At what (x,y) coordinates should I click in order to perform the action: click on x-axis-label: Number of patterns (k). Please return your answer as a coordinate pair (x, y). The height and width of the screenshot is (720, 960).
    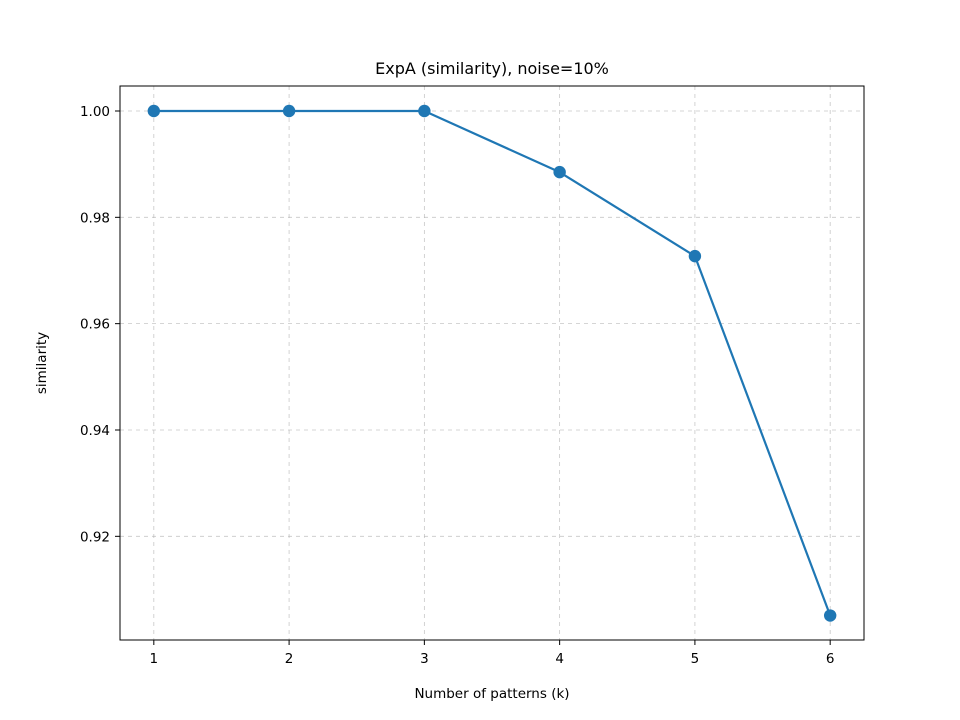
    Looking at the image, I should click on (491, 694).